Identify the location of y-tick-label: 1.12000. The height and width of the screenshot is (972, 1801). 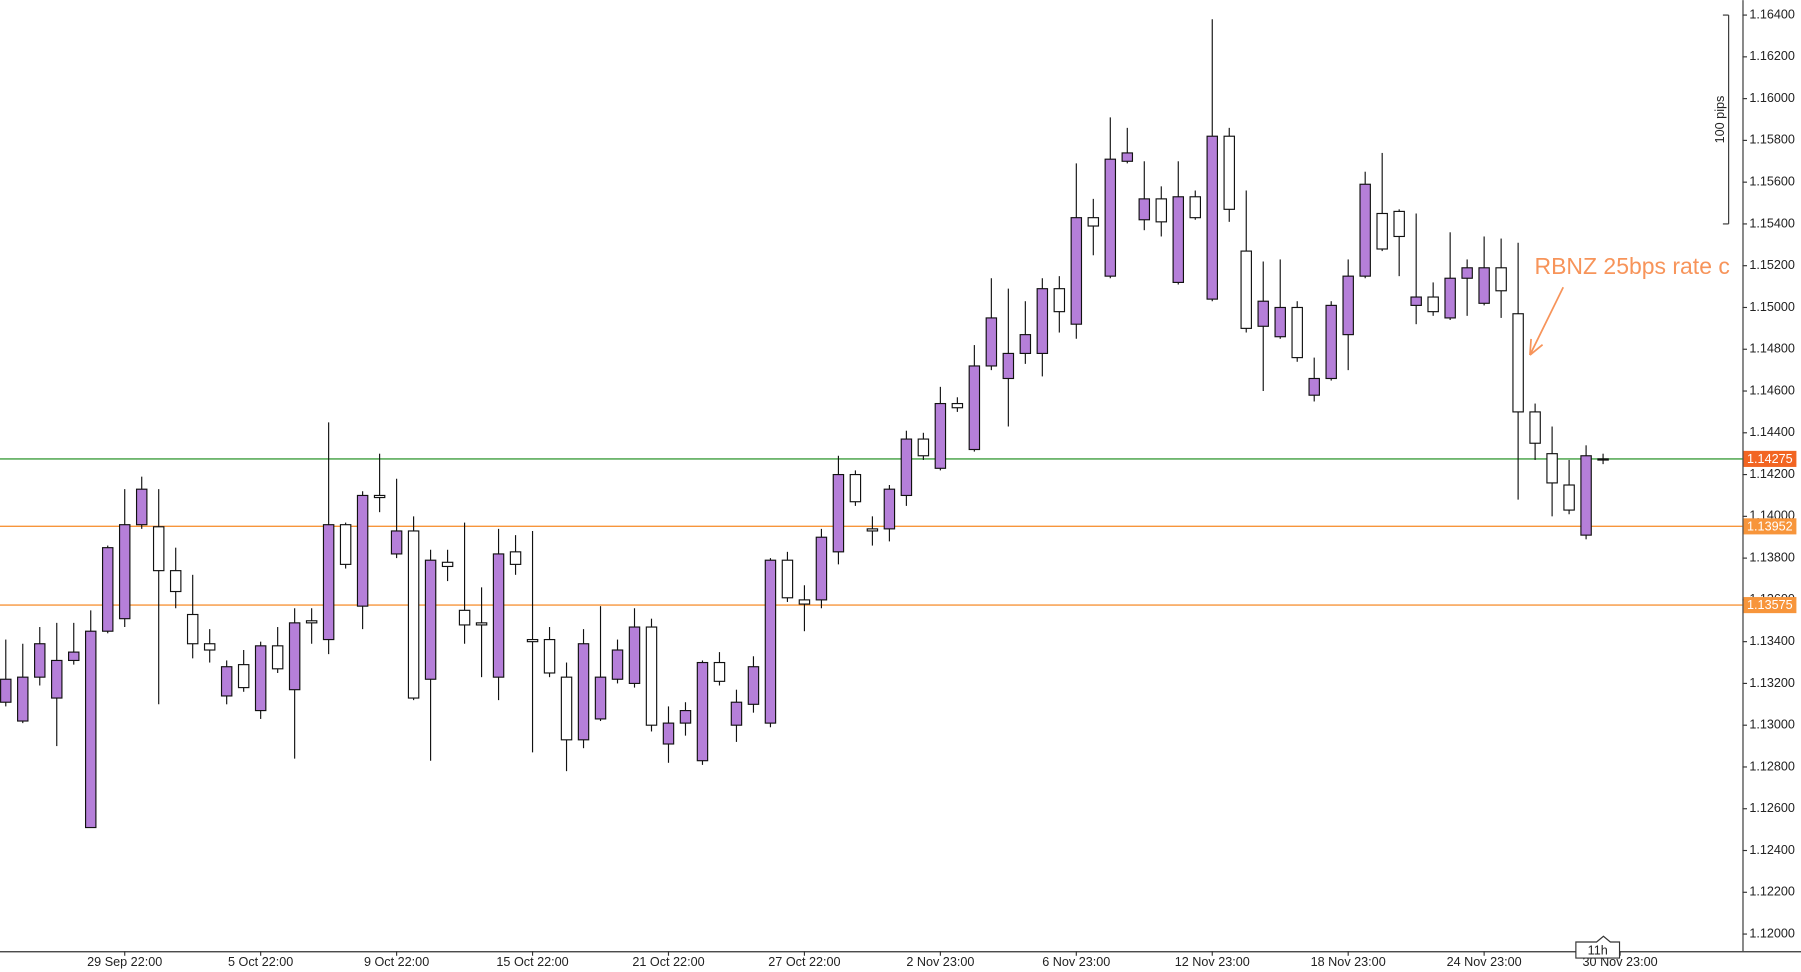
(1772, 933).